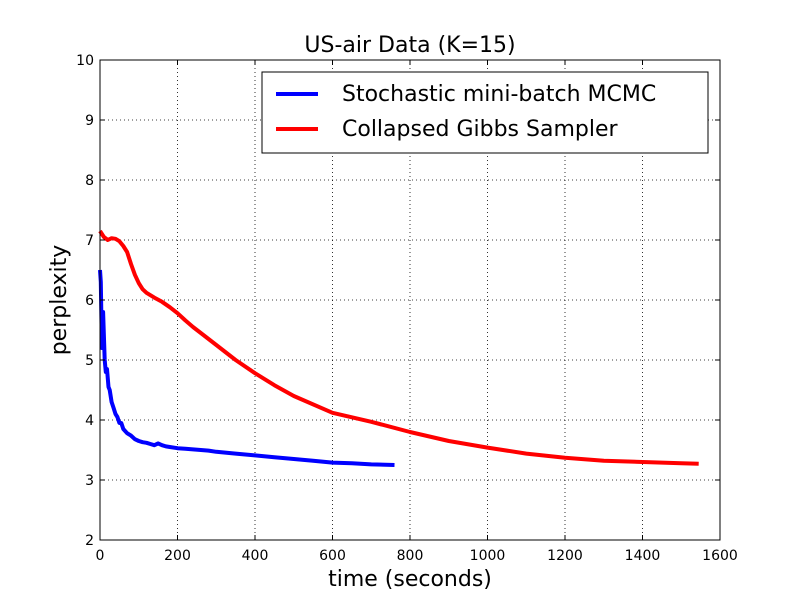 The height and width of the screenshot is (600, 800). What do you see at coordinates (643, 556) in the screenshot?
I see `x-tick-label: 1400` at bounding box center [643, 556].